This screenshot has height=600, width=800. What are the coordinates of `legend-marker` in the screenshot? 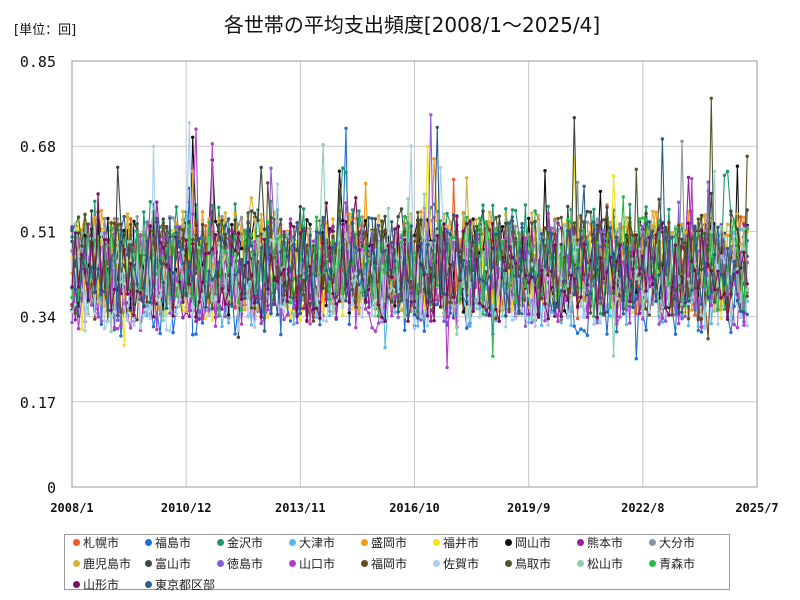 It's located at (508, 563).